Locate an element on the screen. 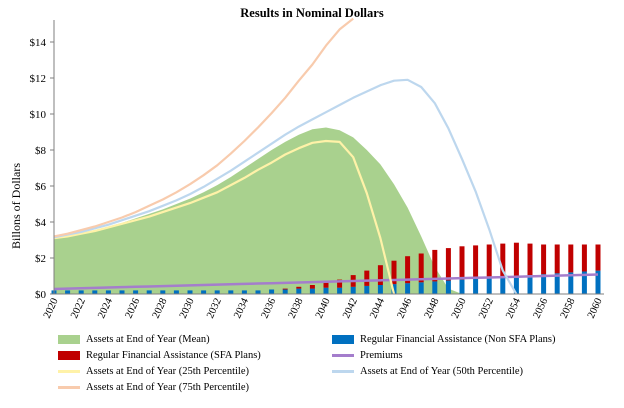 The width and height of the screenshot is (624, 408). x-tick-label-2028: 2028 is located at coordinates (160, 309).